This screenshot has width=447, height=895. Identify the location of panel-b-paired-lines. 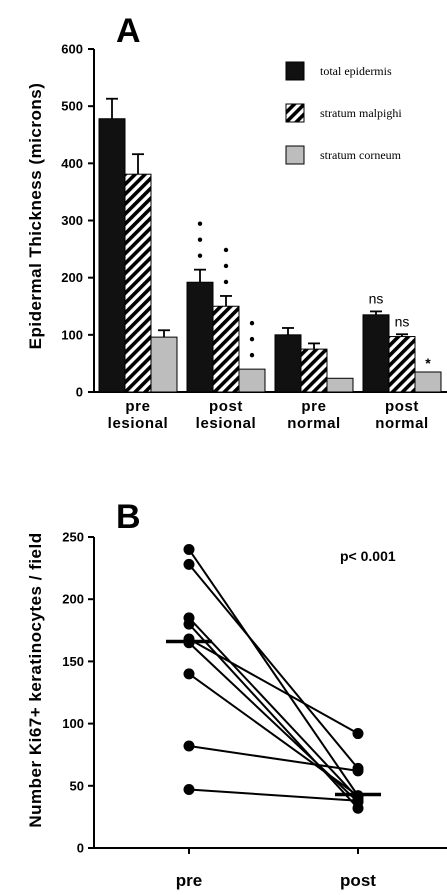
(273, 678).